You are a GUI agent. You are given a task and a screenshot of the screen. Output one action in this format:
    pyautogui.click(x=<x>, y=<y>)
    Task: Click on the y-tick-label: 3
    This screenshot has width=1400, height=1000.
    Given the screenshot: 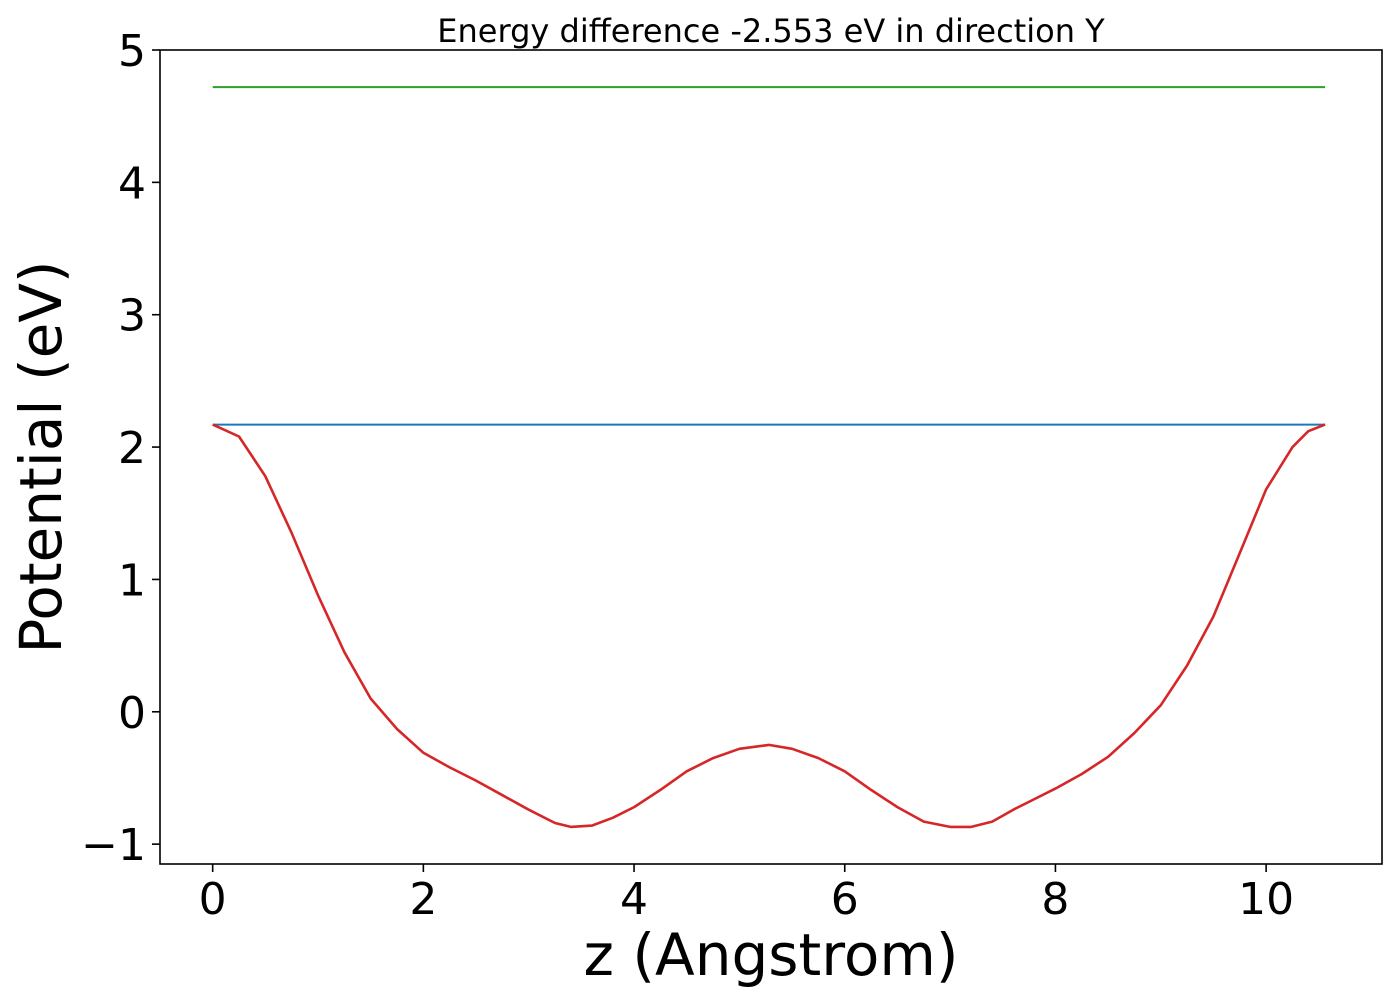 What is the action you would take?
    pyautogui.click(x=132, y=316)
    